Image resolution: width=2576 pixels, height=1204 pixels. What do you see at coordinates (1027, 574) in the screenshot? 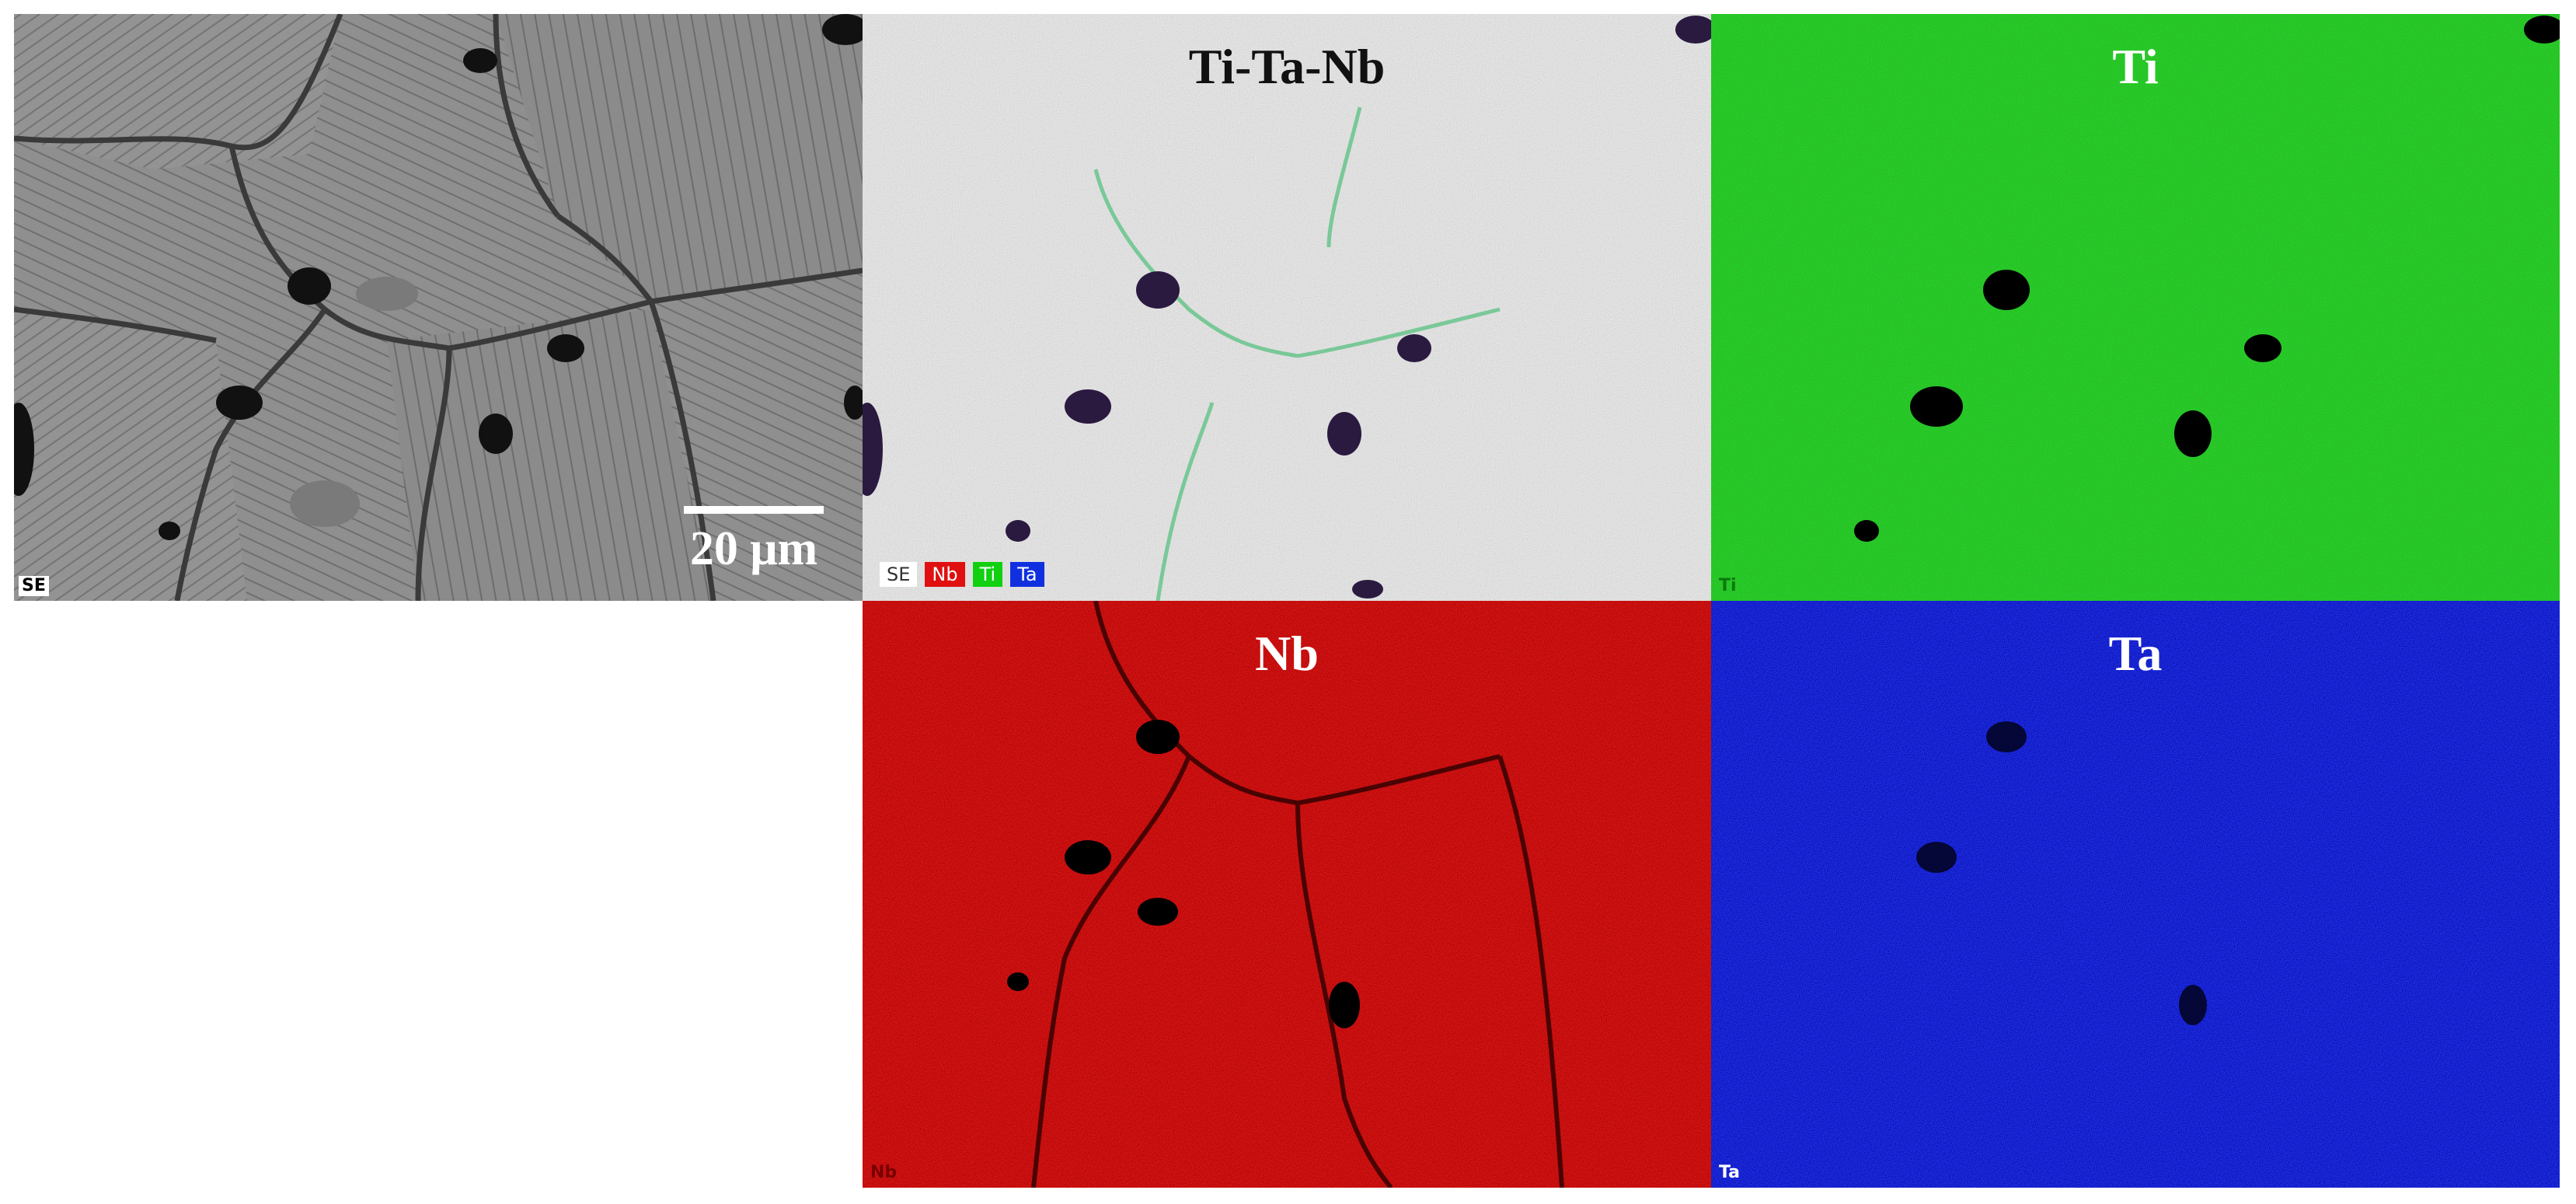
I see `legend-ta: Ta` at bounding box center [1027, 574].